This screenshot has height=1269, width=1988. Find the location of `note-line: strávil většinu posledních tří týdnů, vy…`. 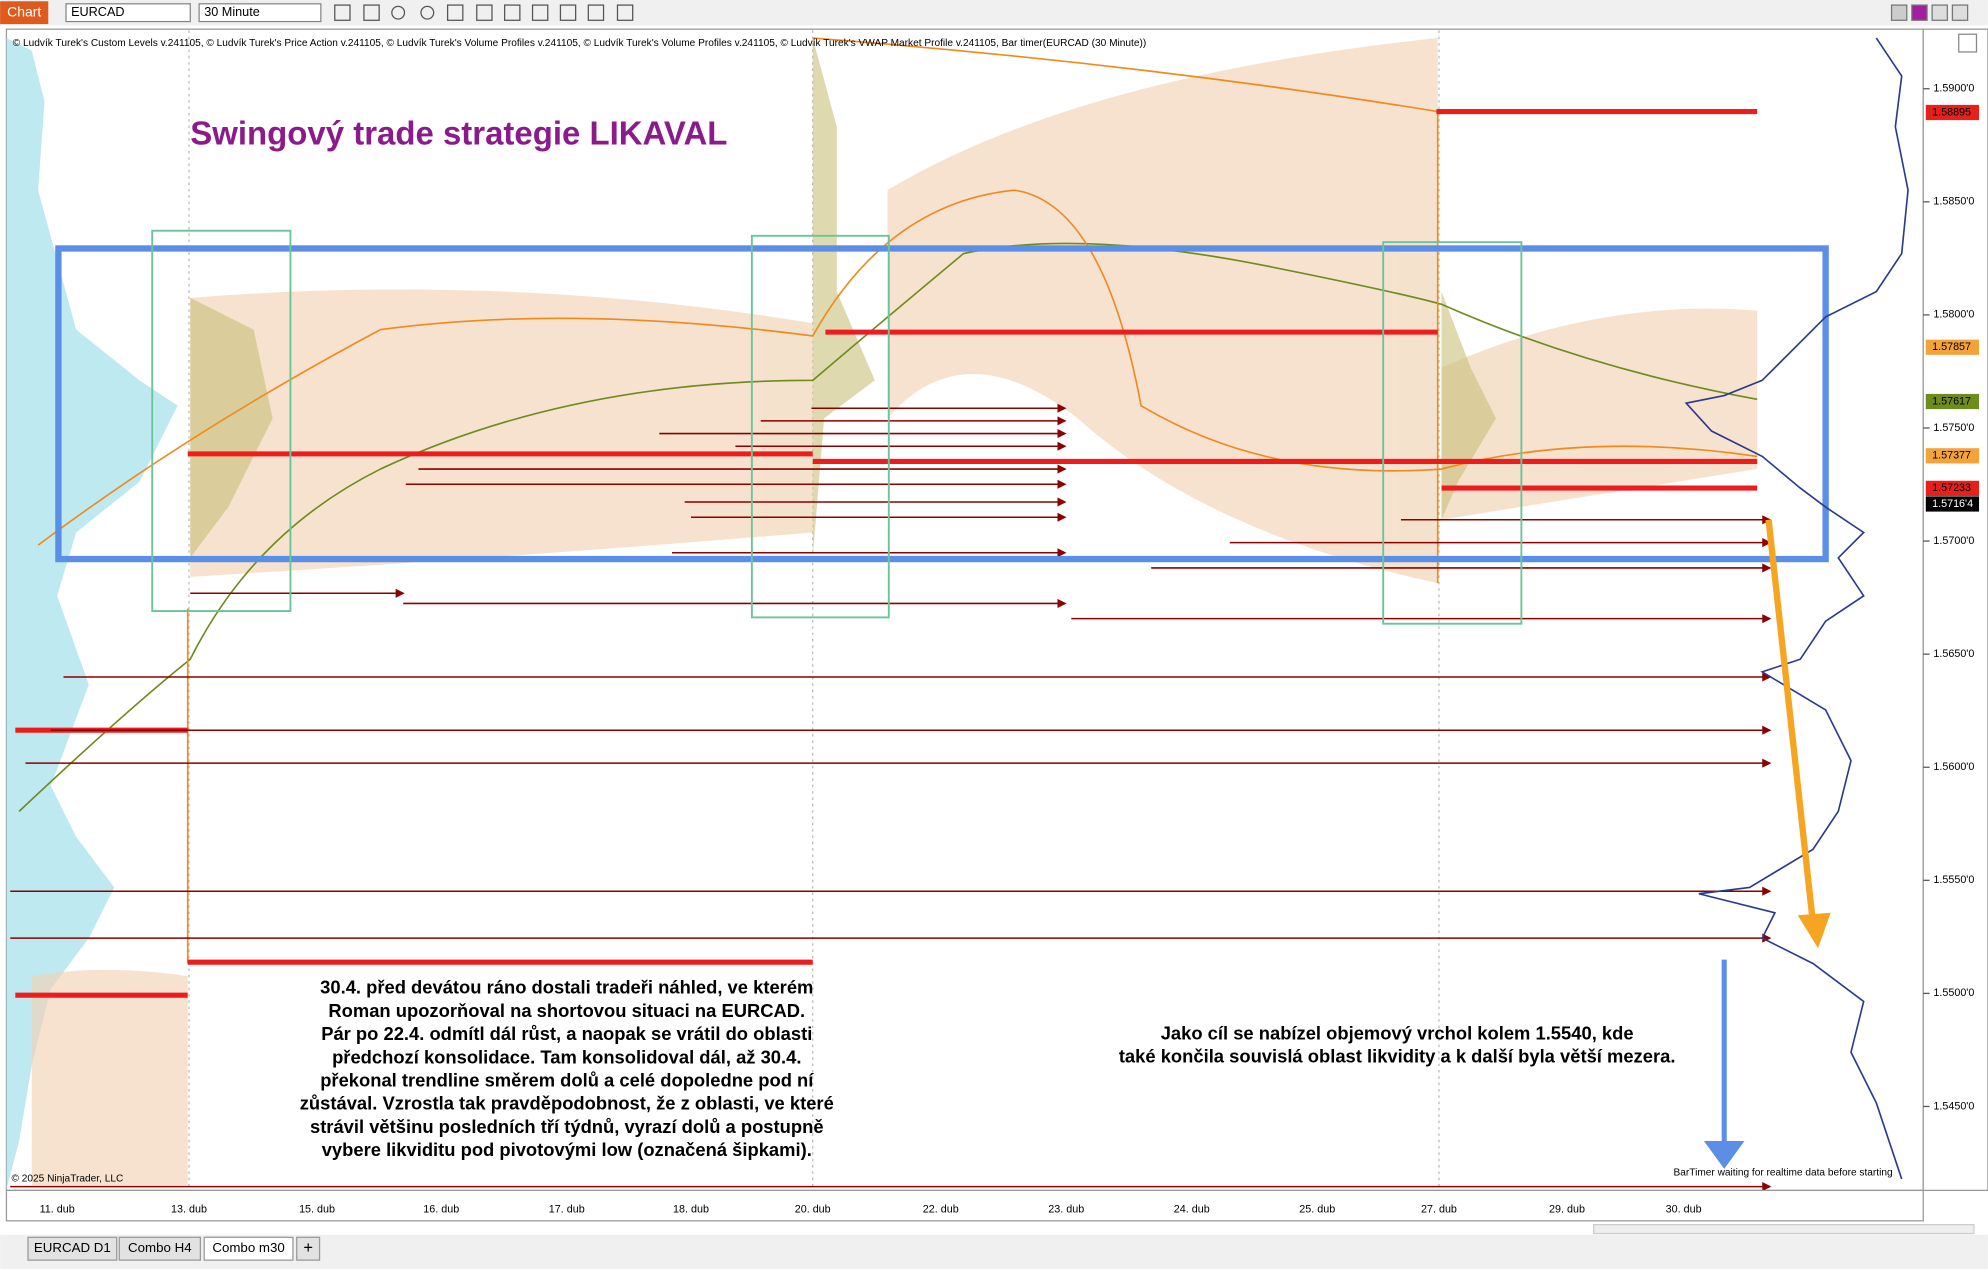

note-line: strávil většinu posledních tří týdnů, vy… is located at coordinates (567, 1126).